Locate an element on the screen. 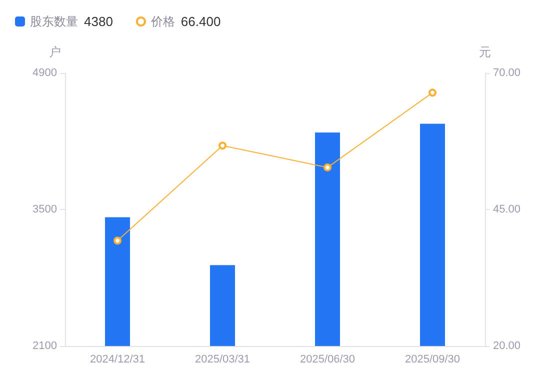  x-tick-label: 2025/06/30 is located at coordinates (328, 360).